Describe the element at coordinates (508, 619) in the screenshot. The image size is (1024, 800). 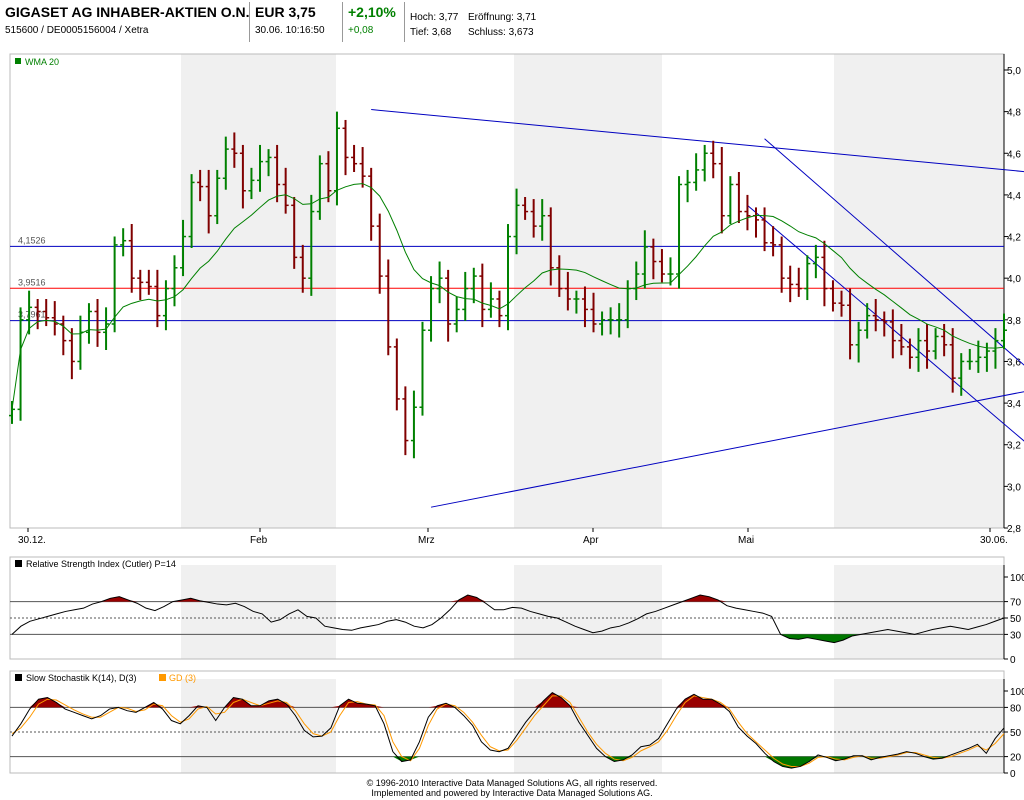
I see `rsi-line` at that location.